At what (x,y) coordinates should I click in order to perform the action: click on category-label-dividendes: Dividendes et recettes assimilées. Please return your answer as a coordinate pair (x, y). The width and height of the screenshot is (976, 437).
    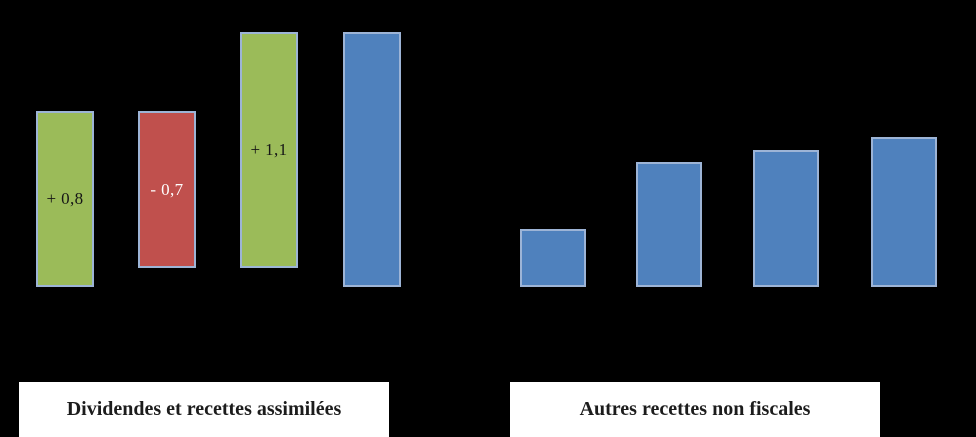
    Looking at the image, I should click on (204, 409).